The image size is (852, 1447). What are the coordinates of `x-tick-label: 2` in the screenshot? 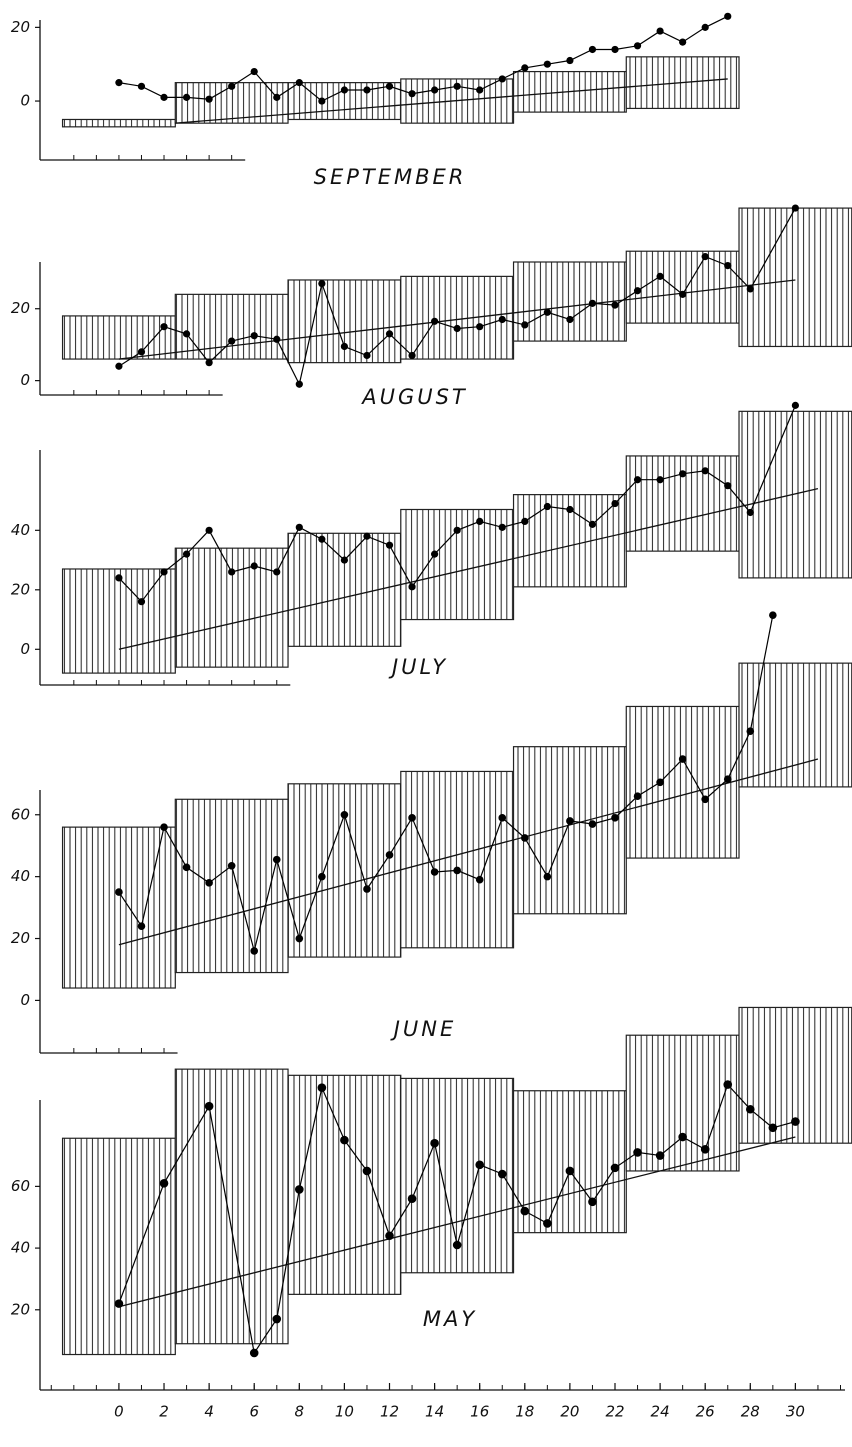 It's located at (164, 1412).